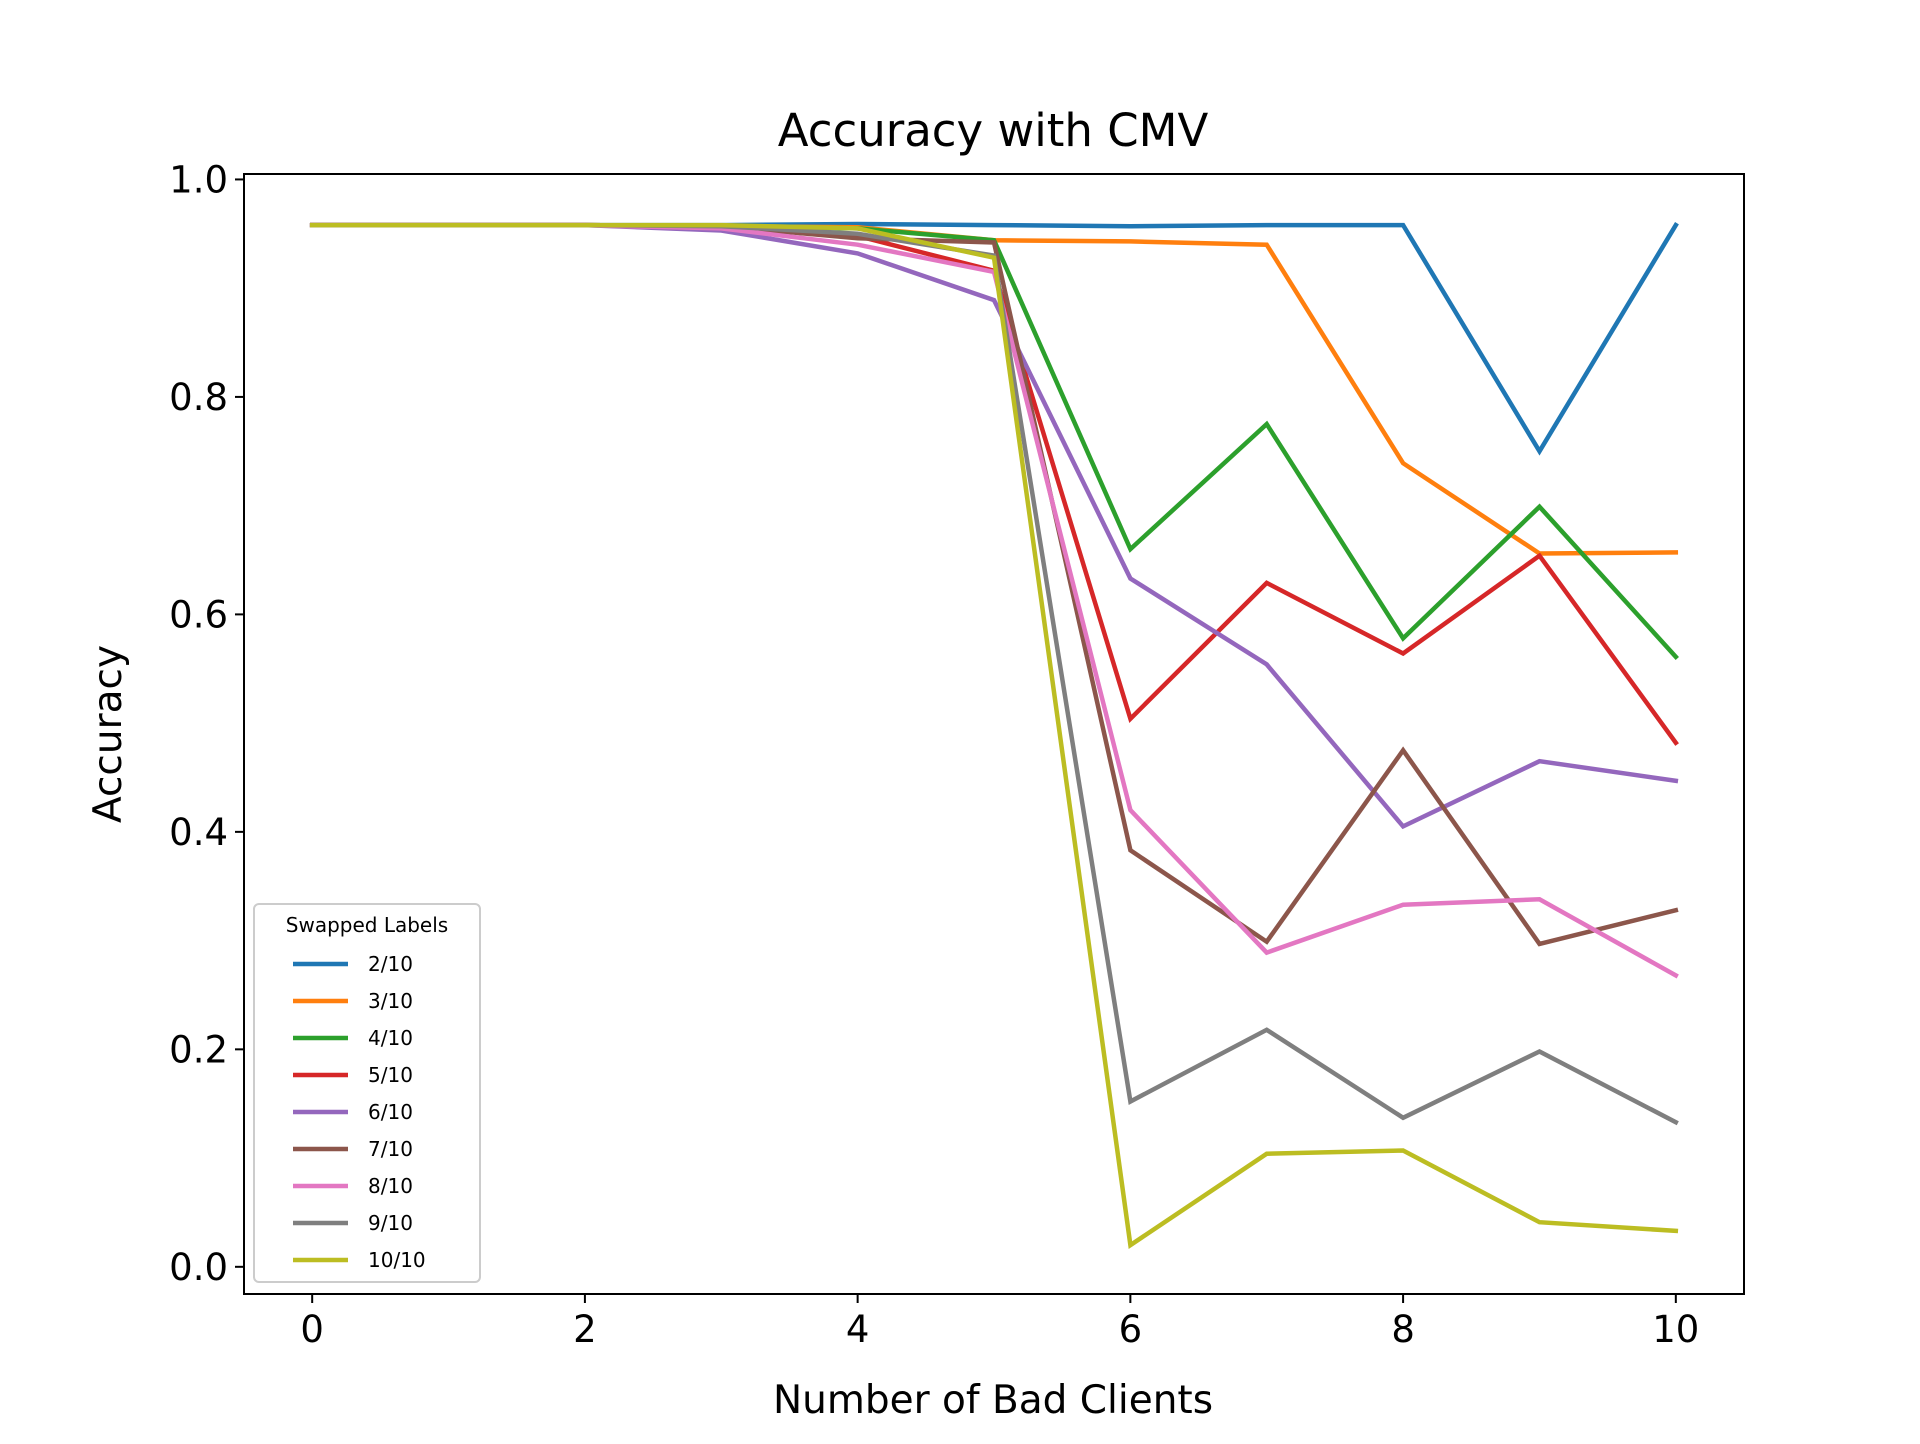 The image size is (1920, 1444). Describe the element at coordinates (198, 397) in the screenshot. I see `y-tick-label: 0.8` at that location.